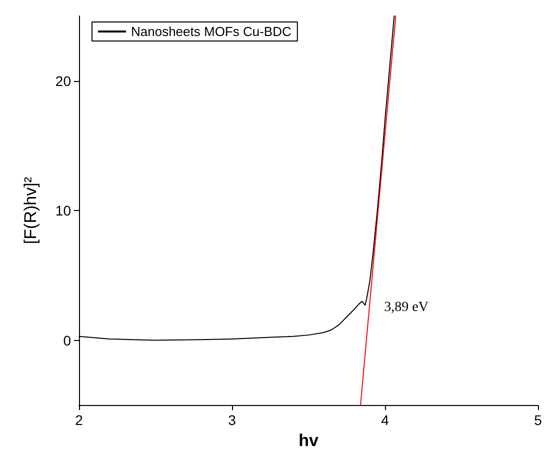 This screenshot has width=560, height=454. I want to click on legend-label: Nanosheets MOFs Cu-BDC, so click(211, 31).